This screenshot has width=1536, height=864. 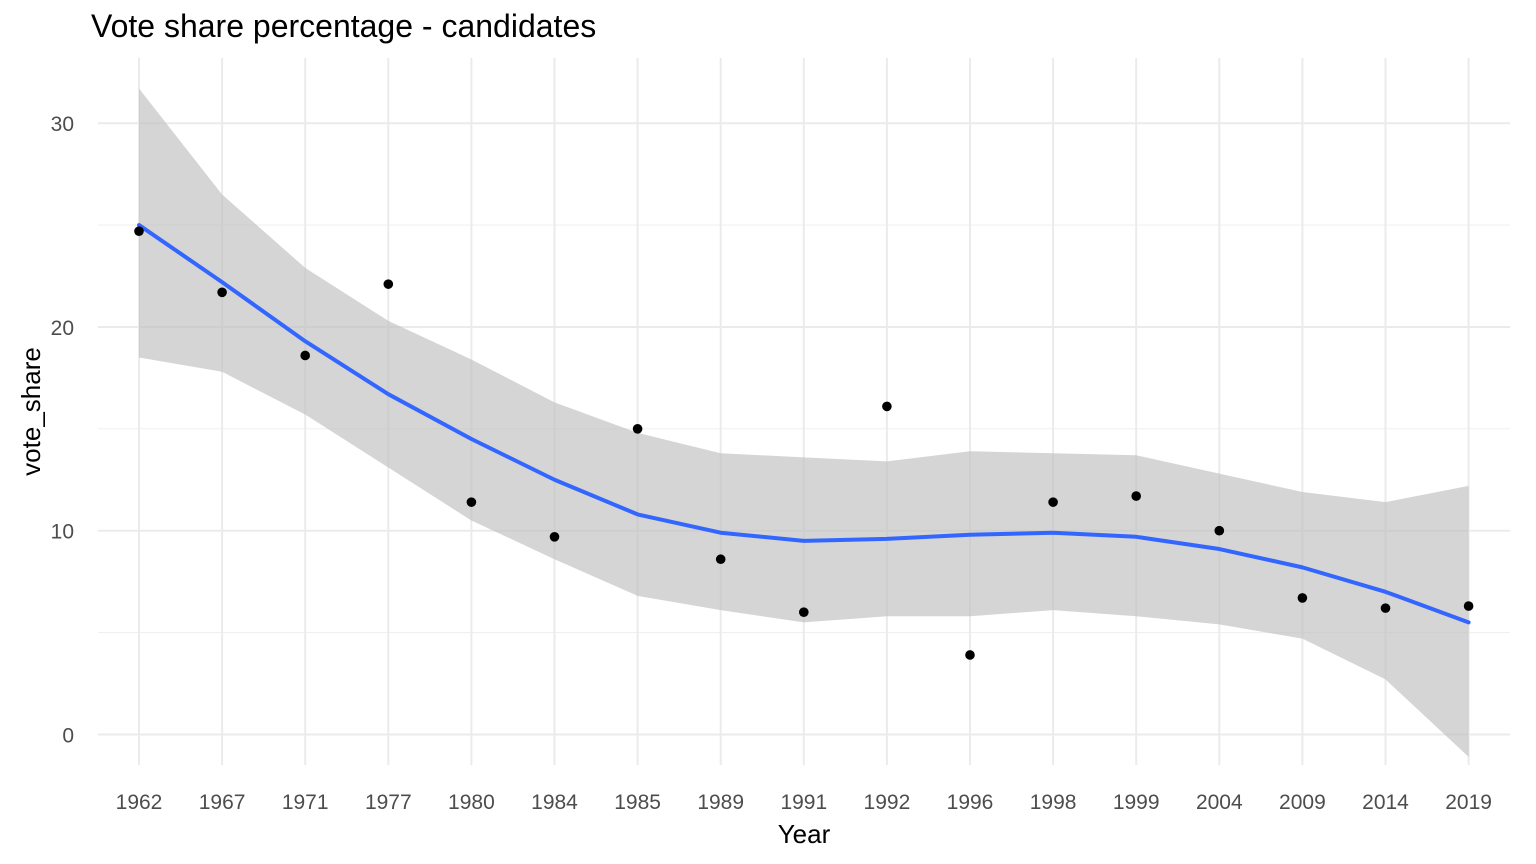 I want to click on x-tick-label: 2014, so click(x=1385, y=802).